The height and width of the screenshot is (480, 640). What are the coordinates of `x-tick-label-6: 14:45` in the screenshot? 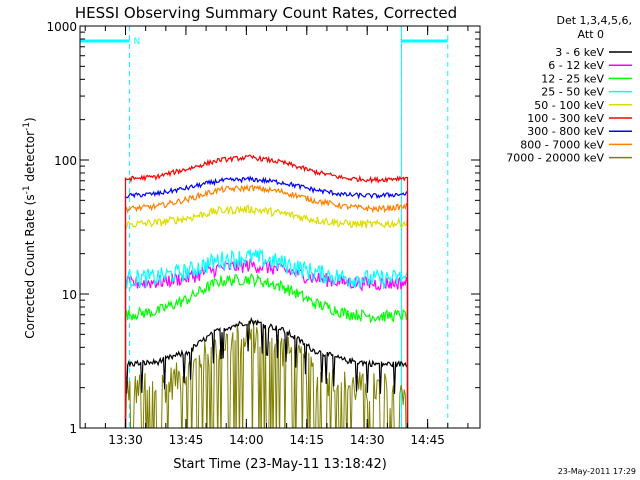 It's located at (427, 440).